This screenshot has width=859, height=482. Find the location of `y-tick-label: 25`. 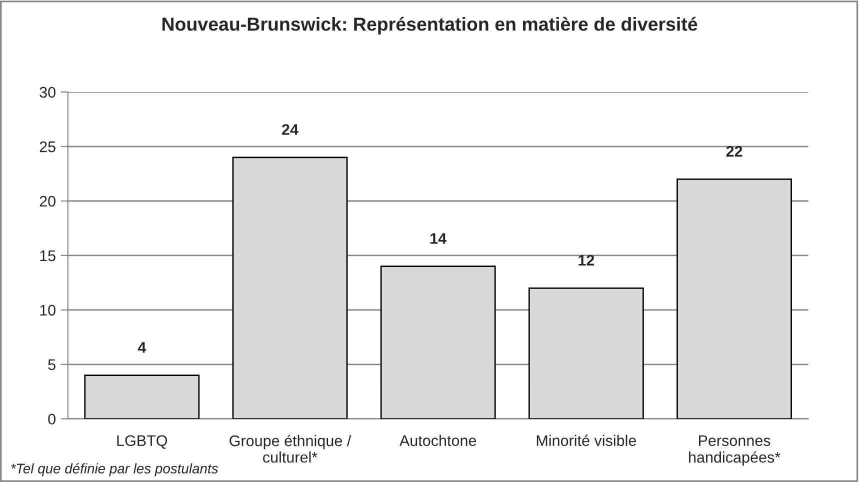

y-tick-label: 25 is located at coordinates (48, 146).